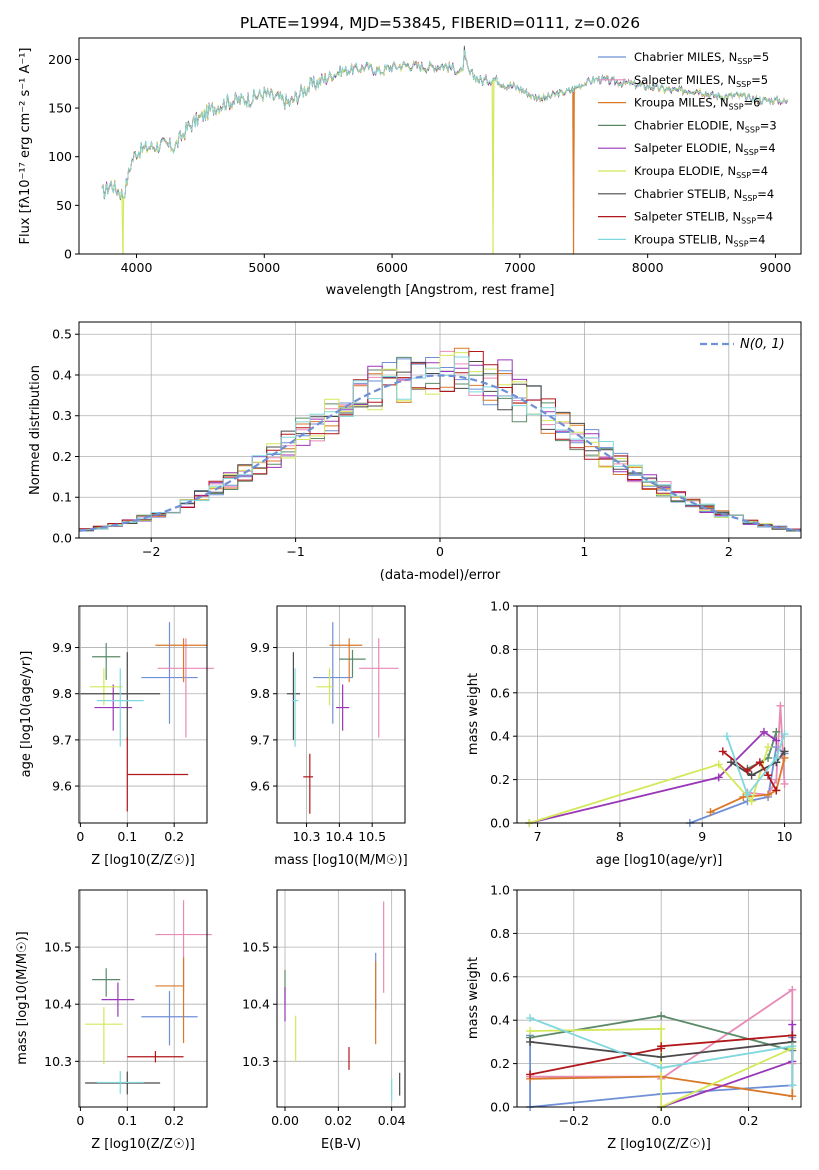 The width and height of the screenshot is (819, 1170). I want to click on age_vs_mass-ytick-label: 9.8, so click(260, 693).